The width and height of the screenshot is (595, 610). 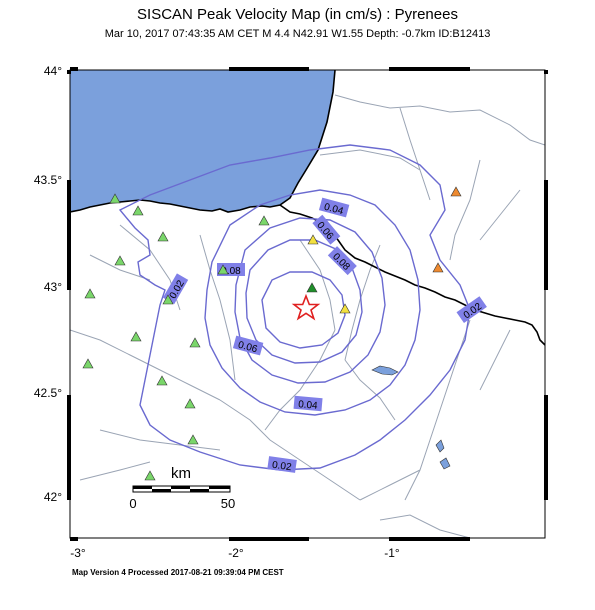 I want to click on scale-bar-unit: km, so click(x=181, y=473).